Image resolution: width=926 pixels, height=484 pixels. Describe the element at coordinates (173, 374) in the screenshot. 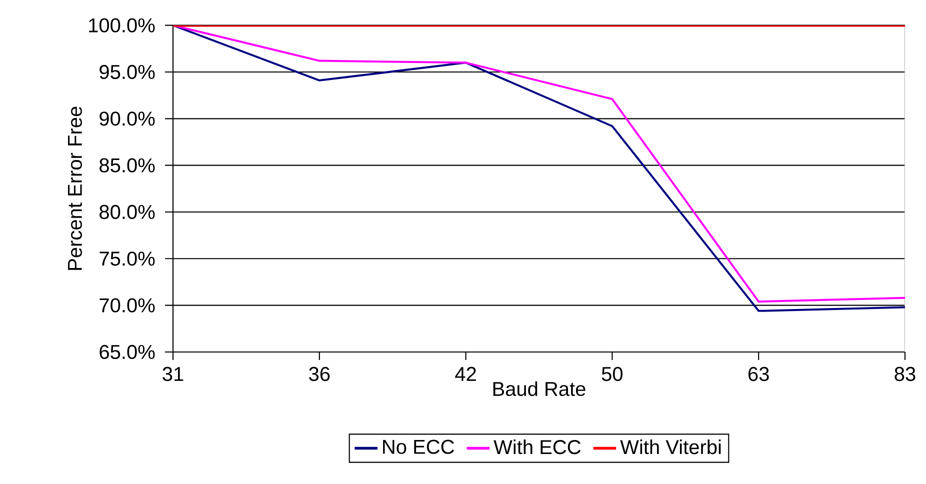

I see `x-tick-label: 31` at that location.